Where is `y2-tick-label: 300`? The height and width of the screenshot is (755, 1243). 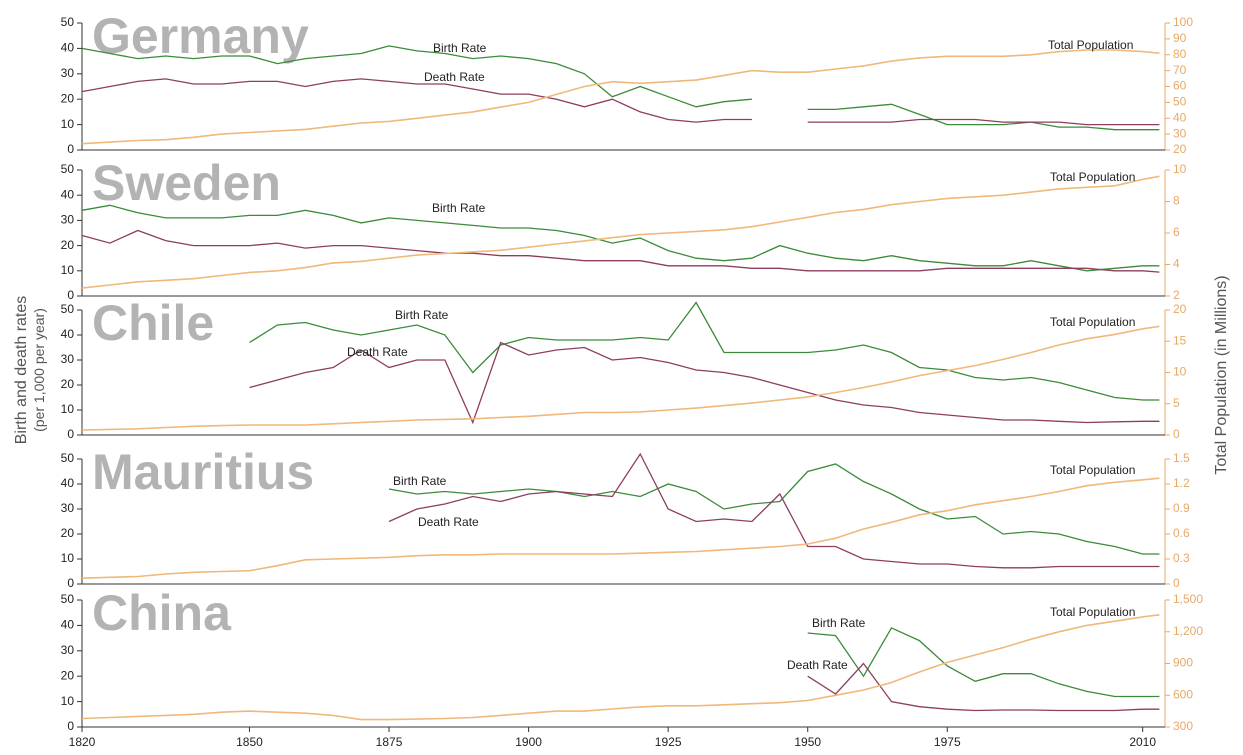
y2-tick-label: 300 is located at coordinates (1183, 726).